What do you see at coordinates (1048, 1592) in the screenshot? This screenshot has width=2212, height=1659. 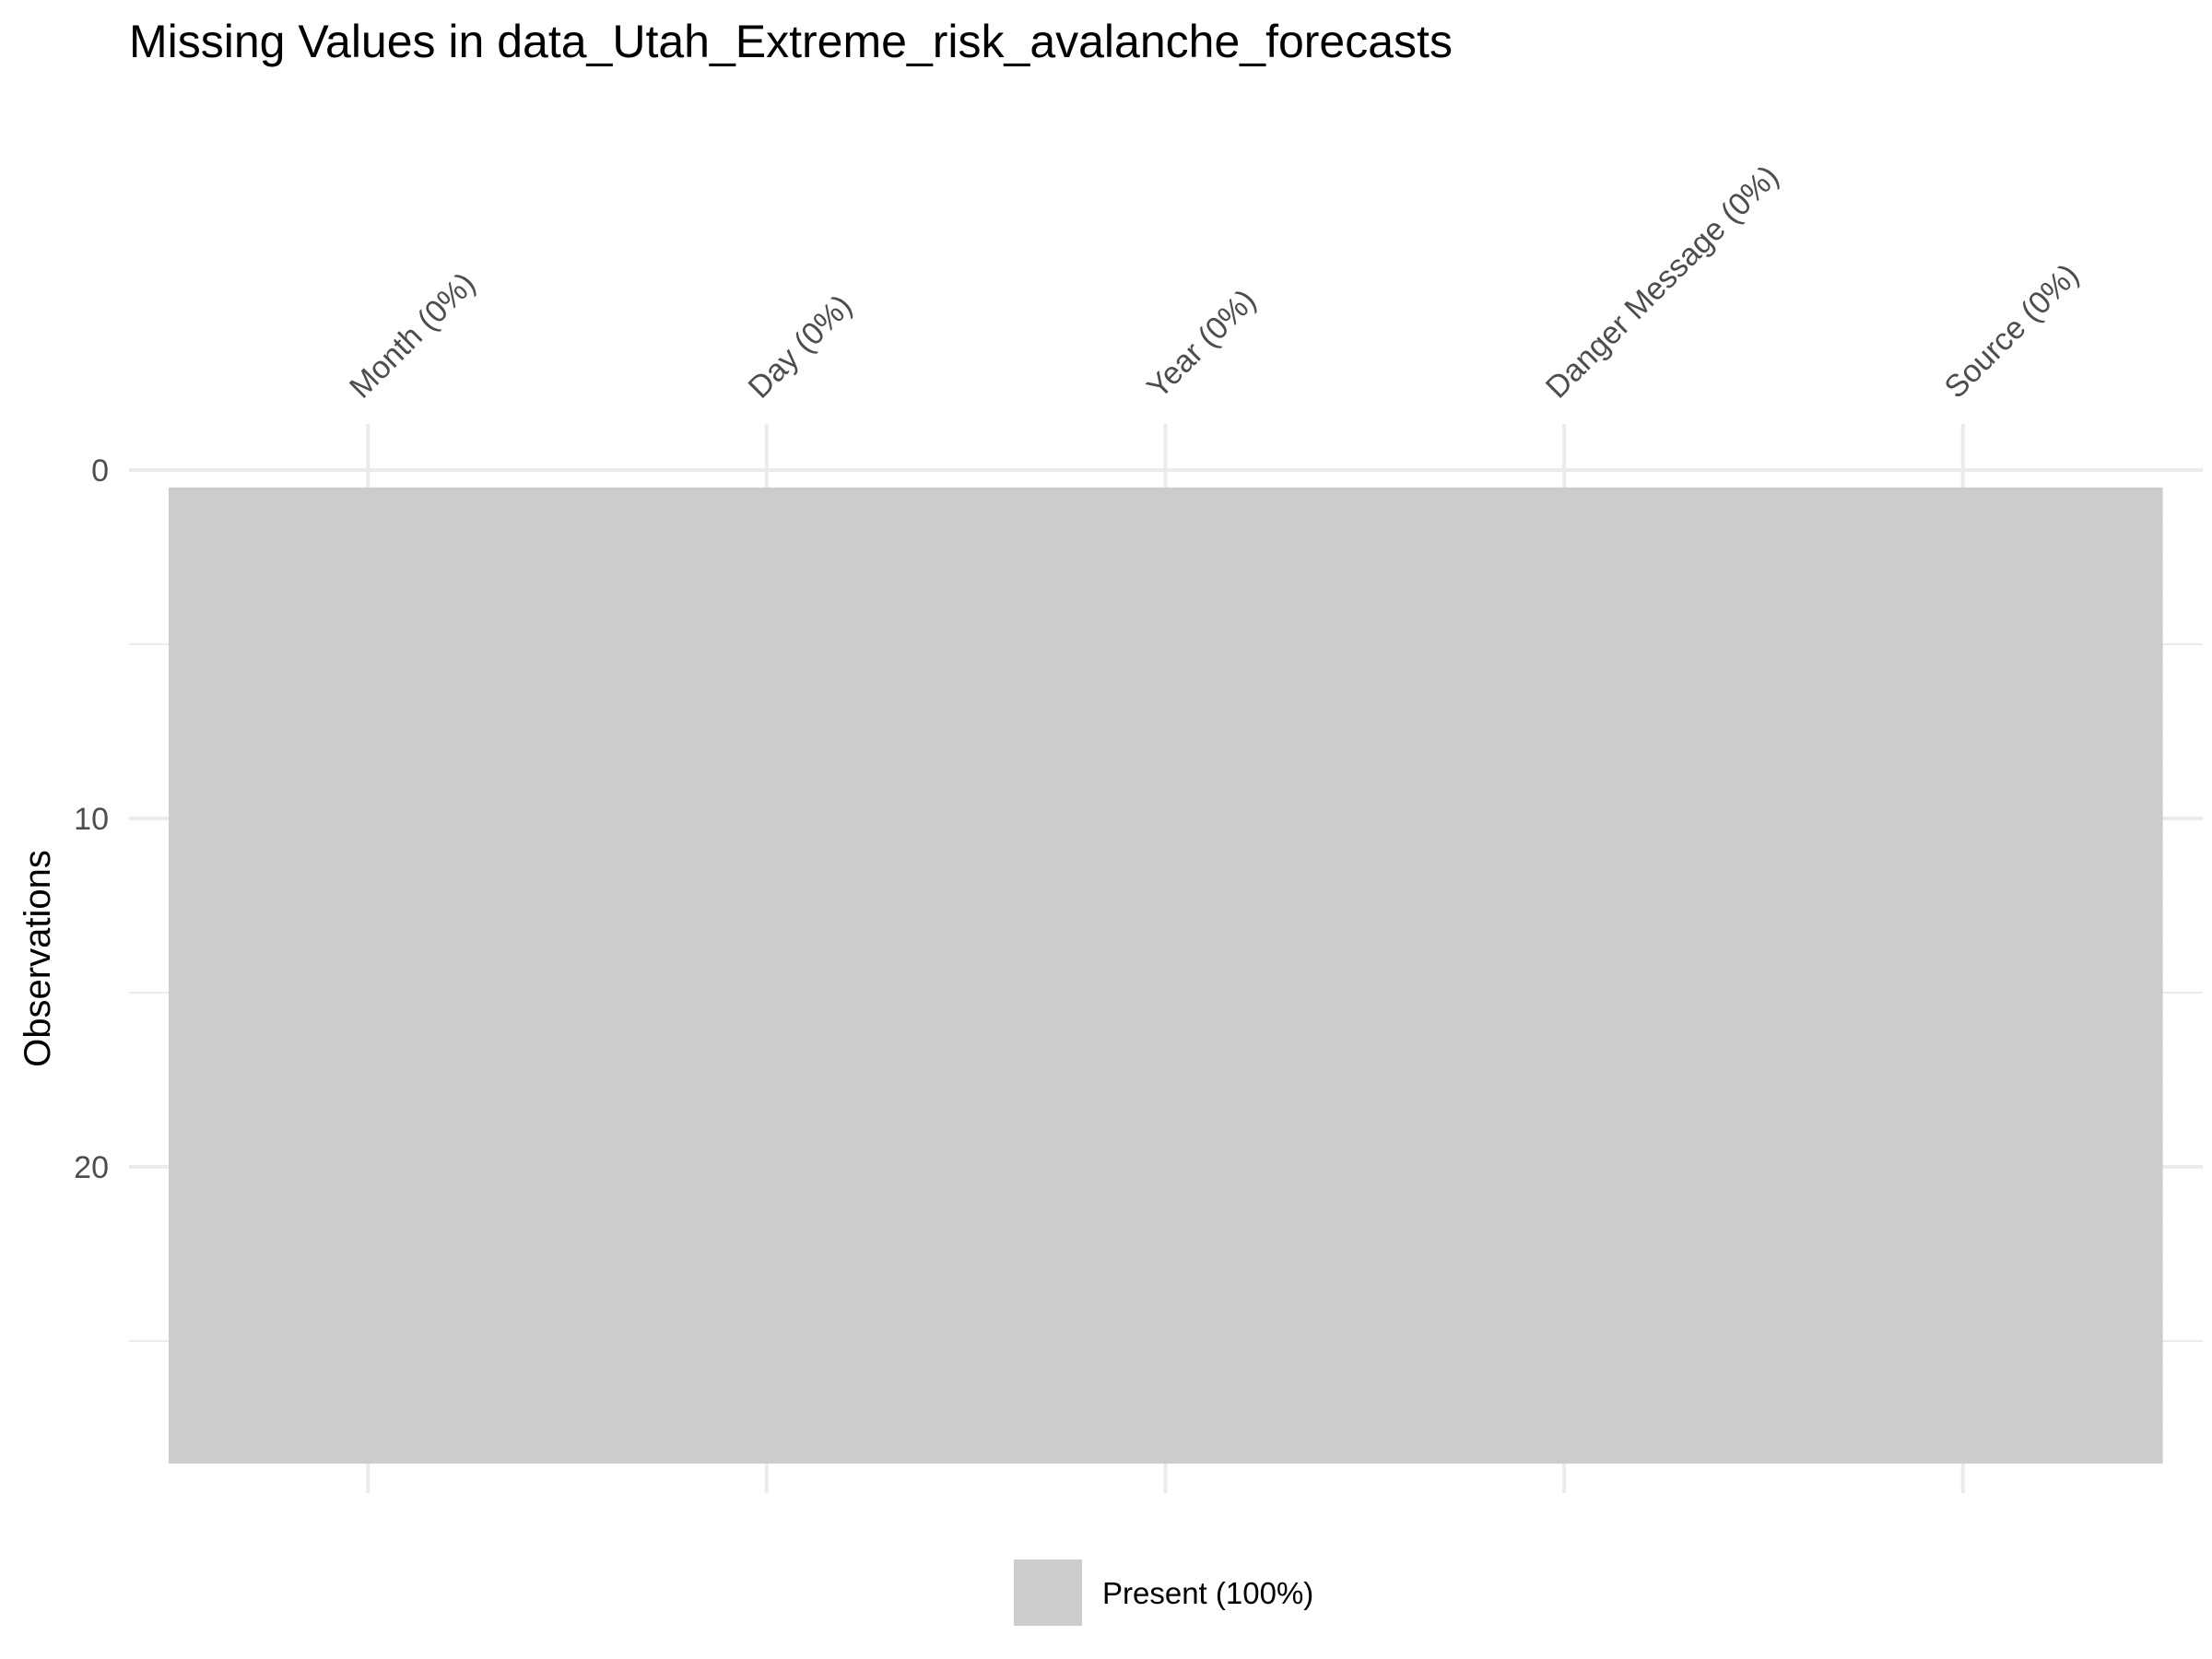 I see `legend-swatch-present` at bounding box center [1048, 1592].